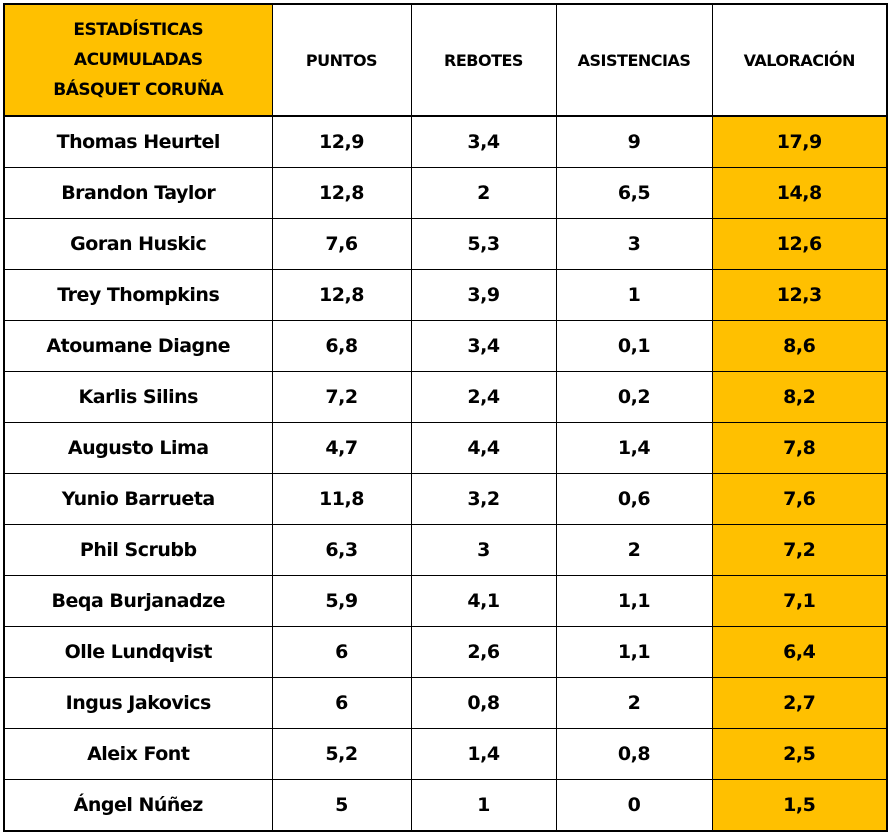 The height and width of the screenshot is (837, 890). I want to click on valoracion-cell: 12,6, so click(799, 244).